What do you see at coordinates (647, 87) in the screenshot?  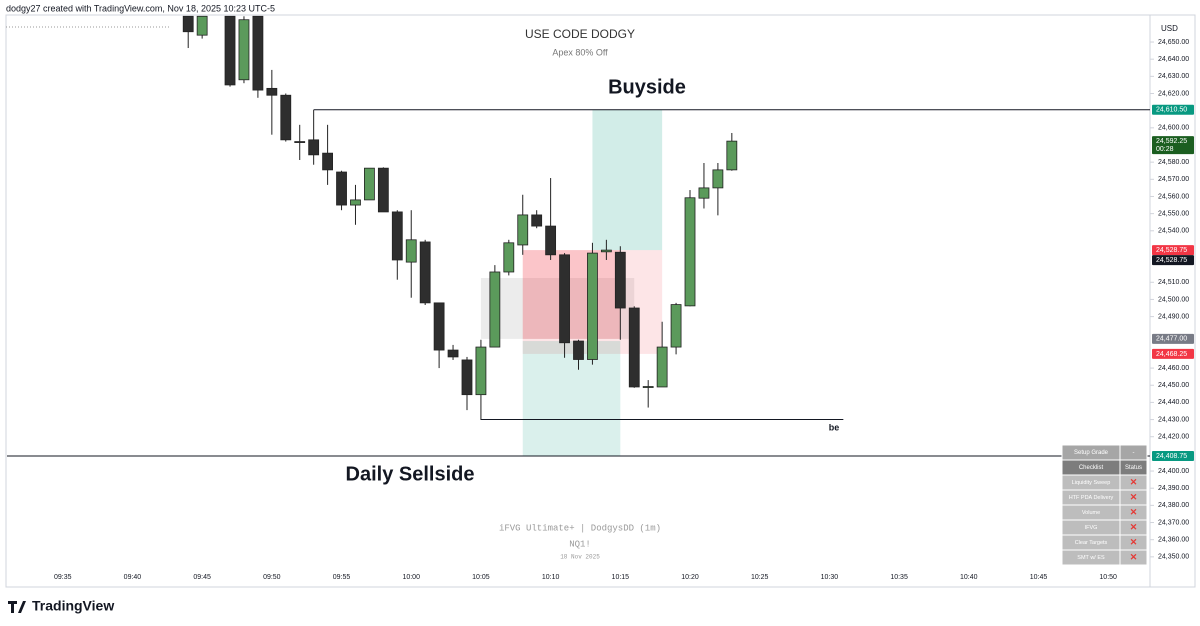 I see `level-label: Buyside` at bounding box center [647, 87].